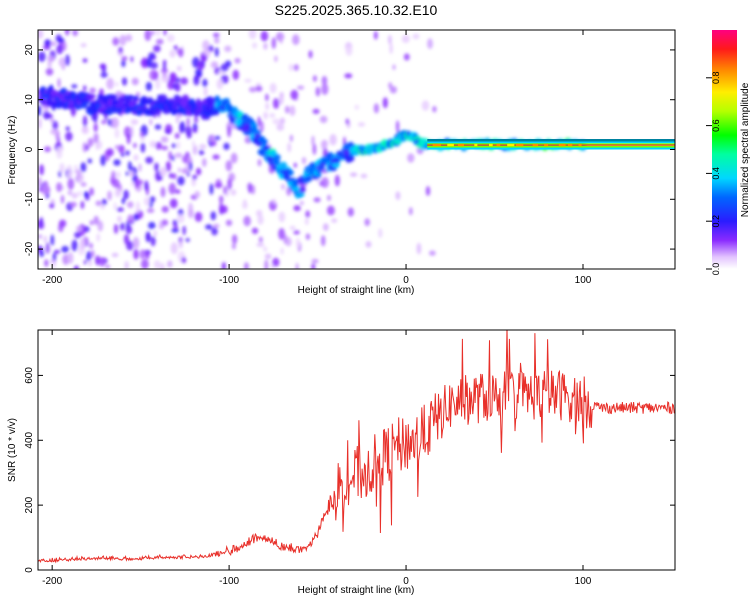  I want to click on snr-y-label: SNR (10 * v/v), so click(12, 450).